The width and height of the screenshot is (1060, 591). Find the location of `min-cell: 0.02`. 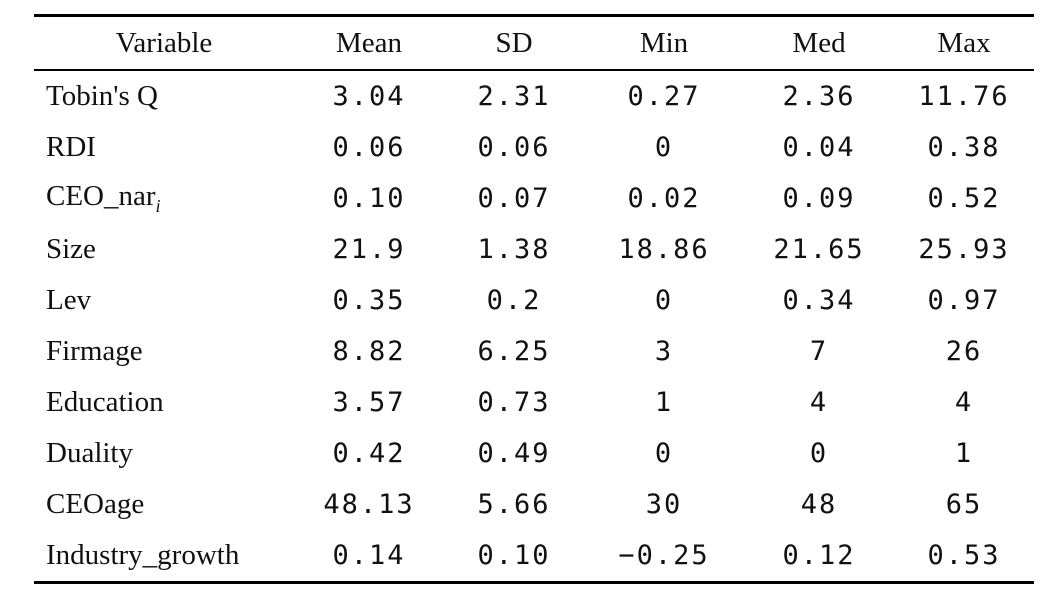

min-cell: 0.02 is located at coordinates (664, 198).